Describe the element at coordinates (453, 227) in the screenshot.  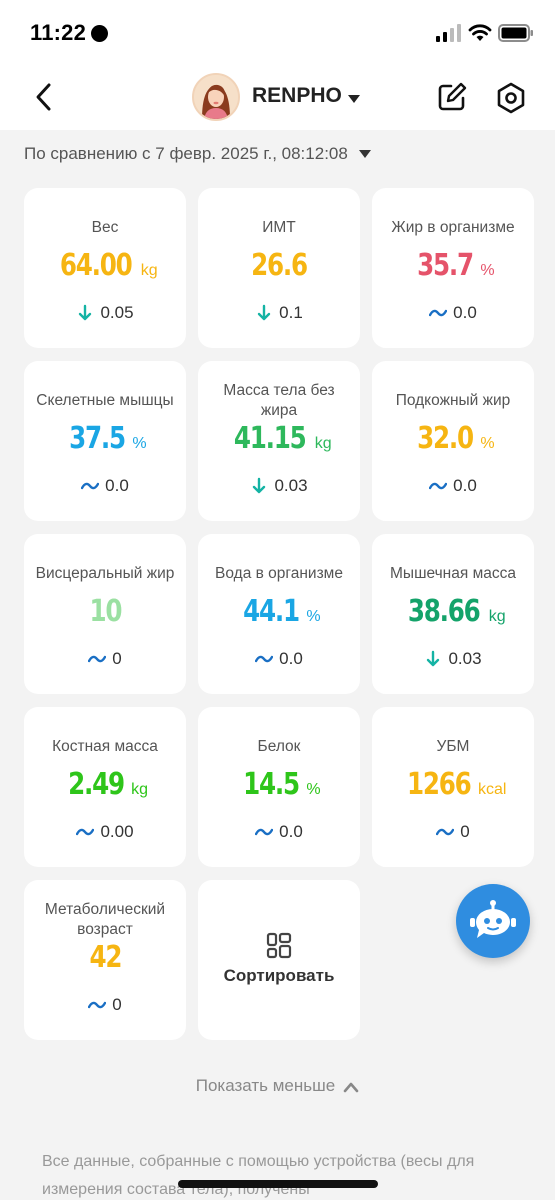
I see `metric-label: Жир в организме` at that location.